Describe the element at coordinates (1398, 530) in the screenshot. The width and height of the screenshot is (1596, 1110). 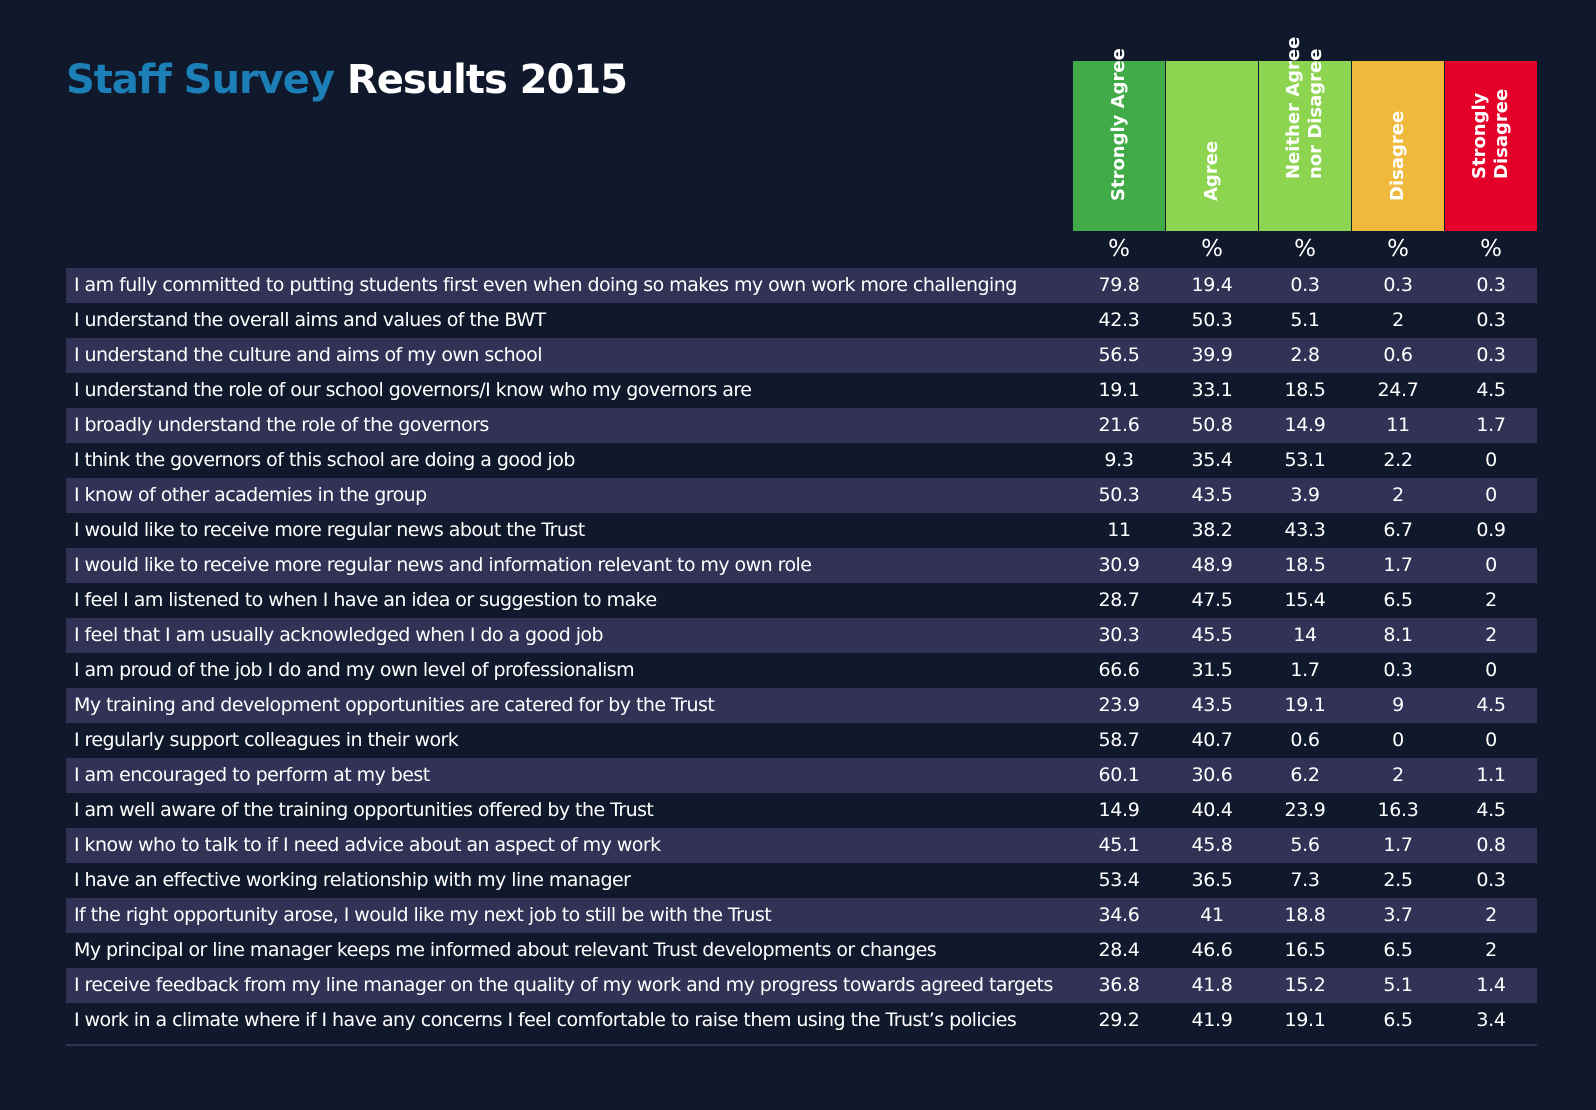
I see `value-cell: 6.7` at that location.